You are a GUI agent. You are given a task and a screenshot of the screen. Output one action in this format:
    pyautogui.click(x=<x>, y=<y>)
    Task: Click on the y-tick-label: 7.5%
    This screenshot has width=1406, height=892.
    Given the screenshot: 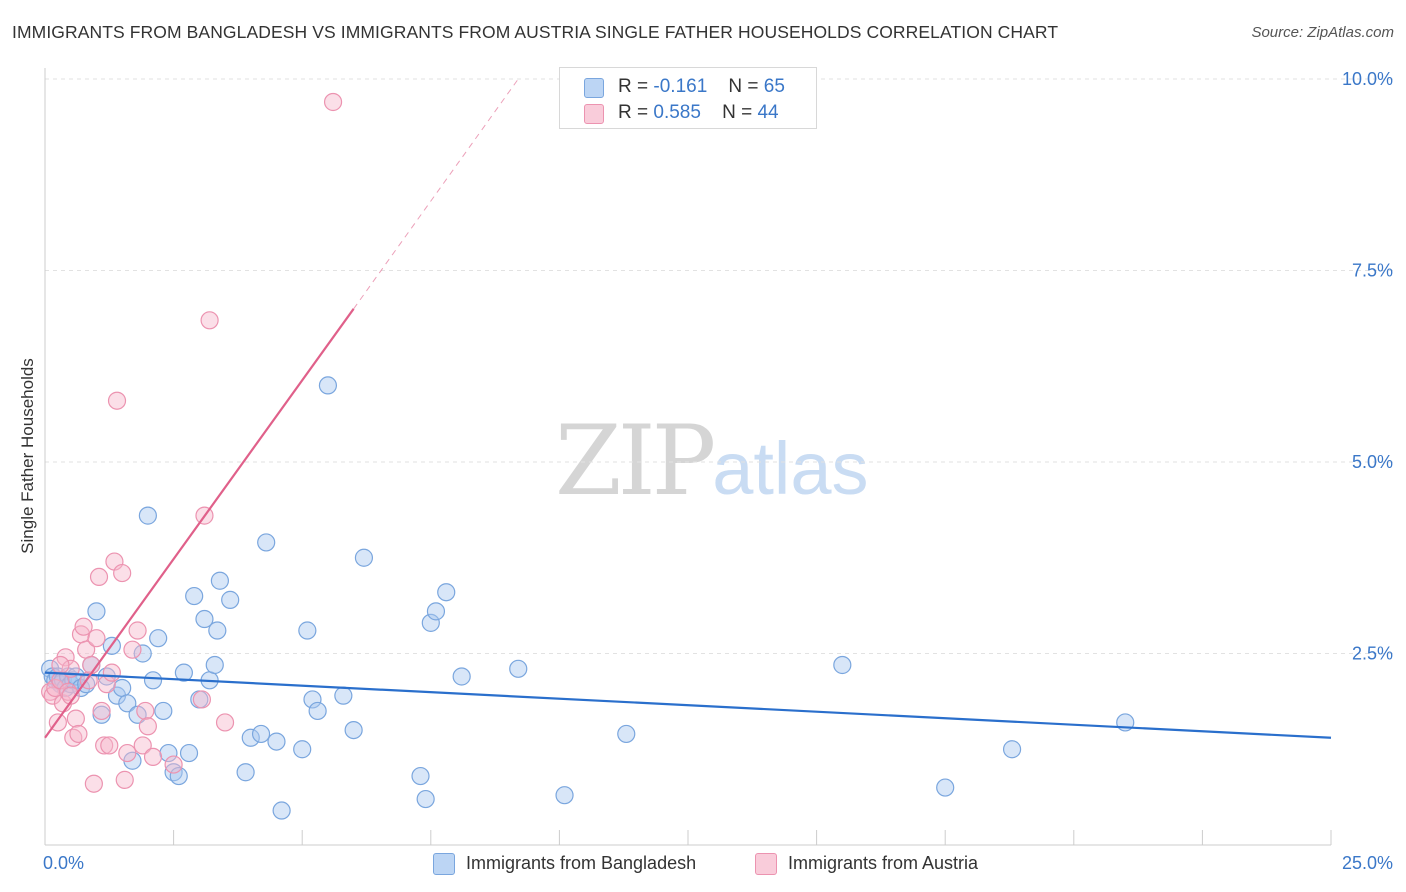 What is the action you would take?
    pyautogui.click(x=1372, y=271)
    